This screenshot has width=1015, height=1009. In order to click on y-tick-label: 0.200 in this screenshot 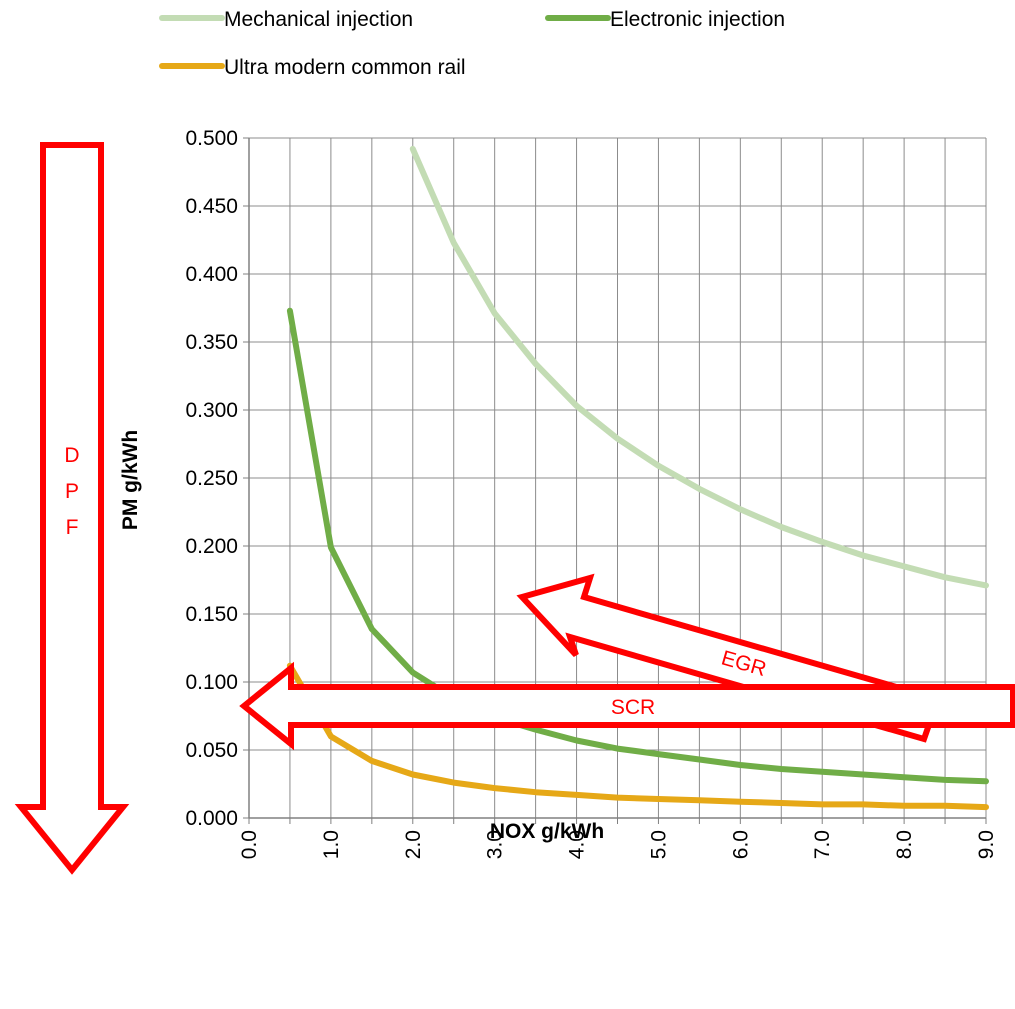, I will do `click(211, 546)`.